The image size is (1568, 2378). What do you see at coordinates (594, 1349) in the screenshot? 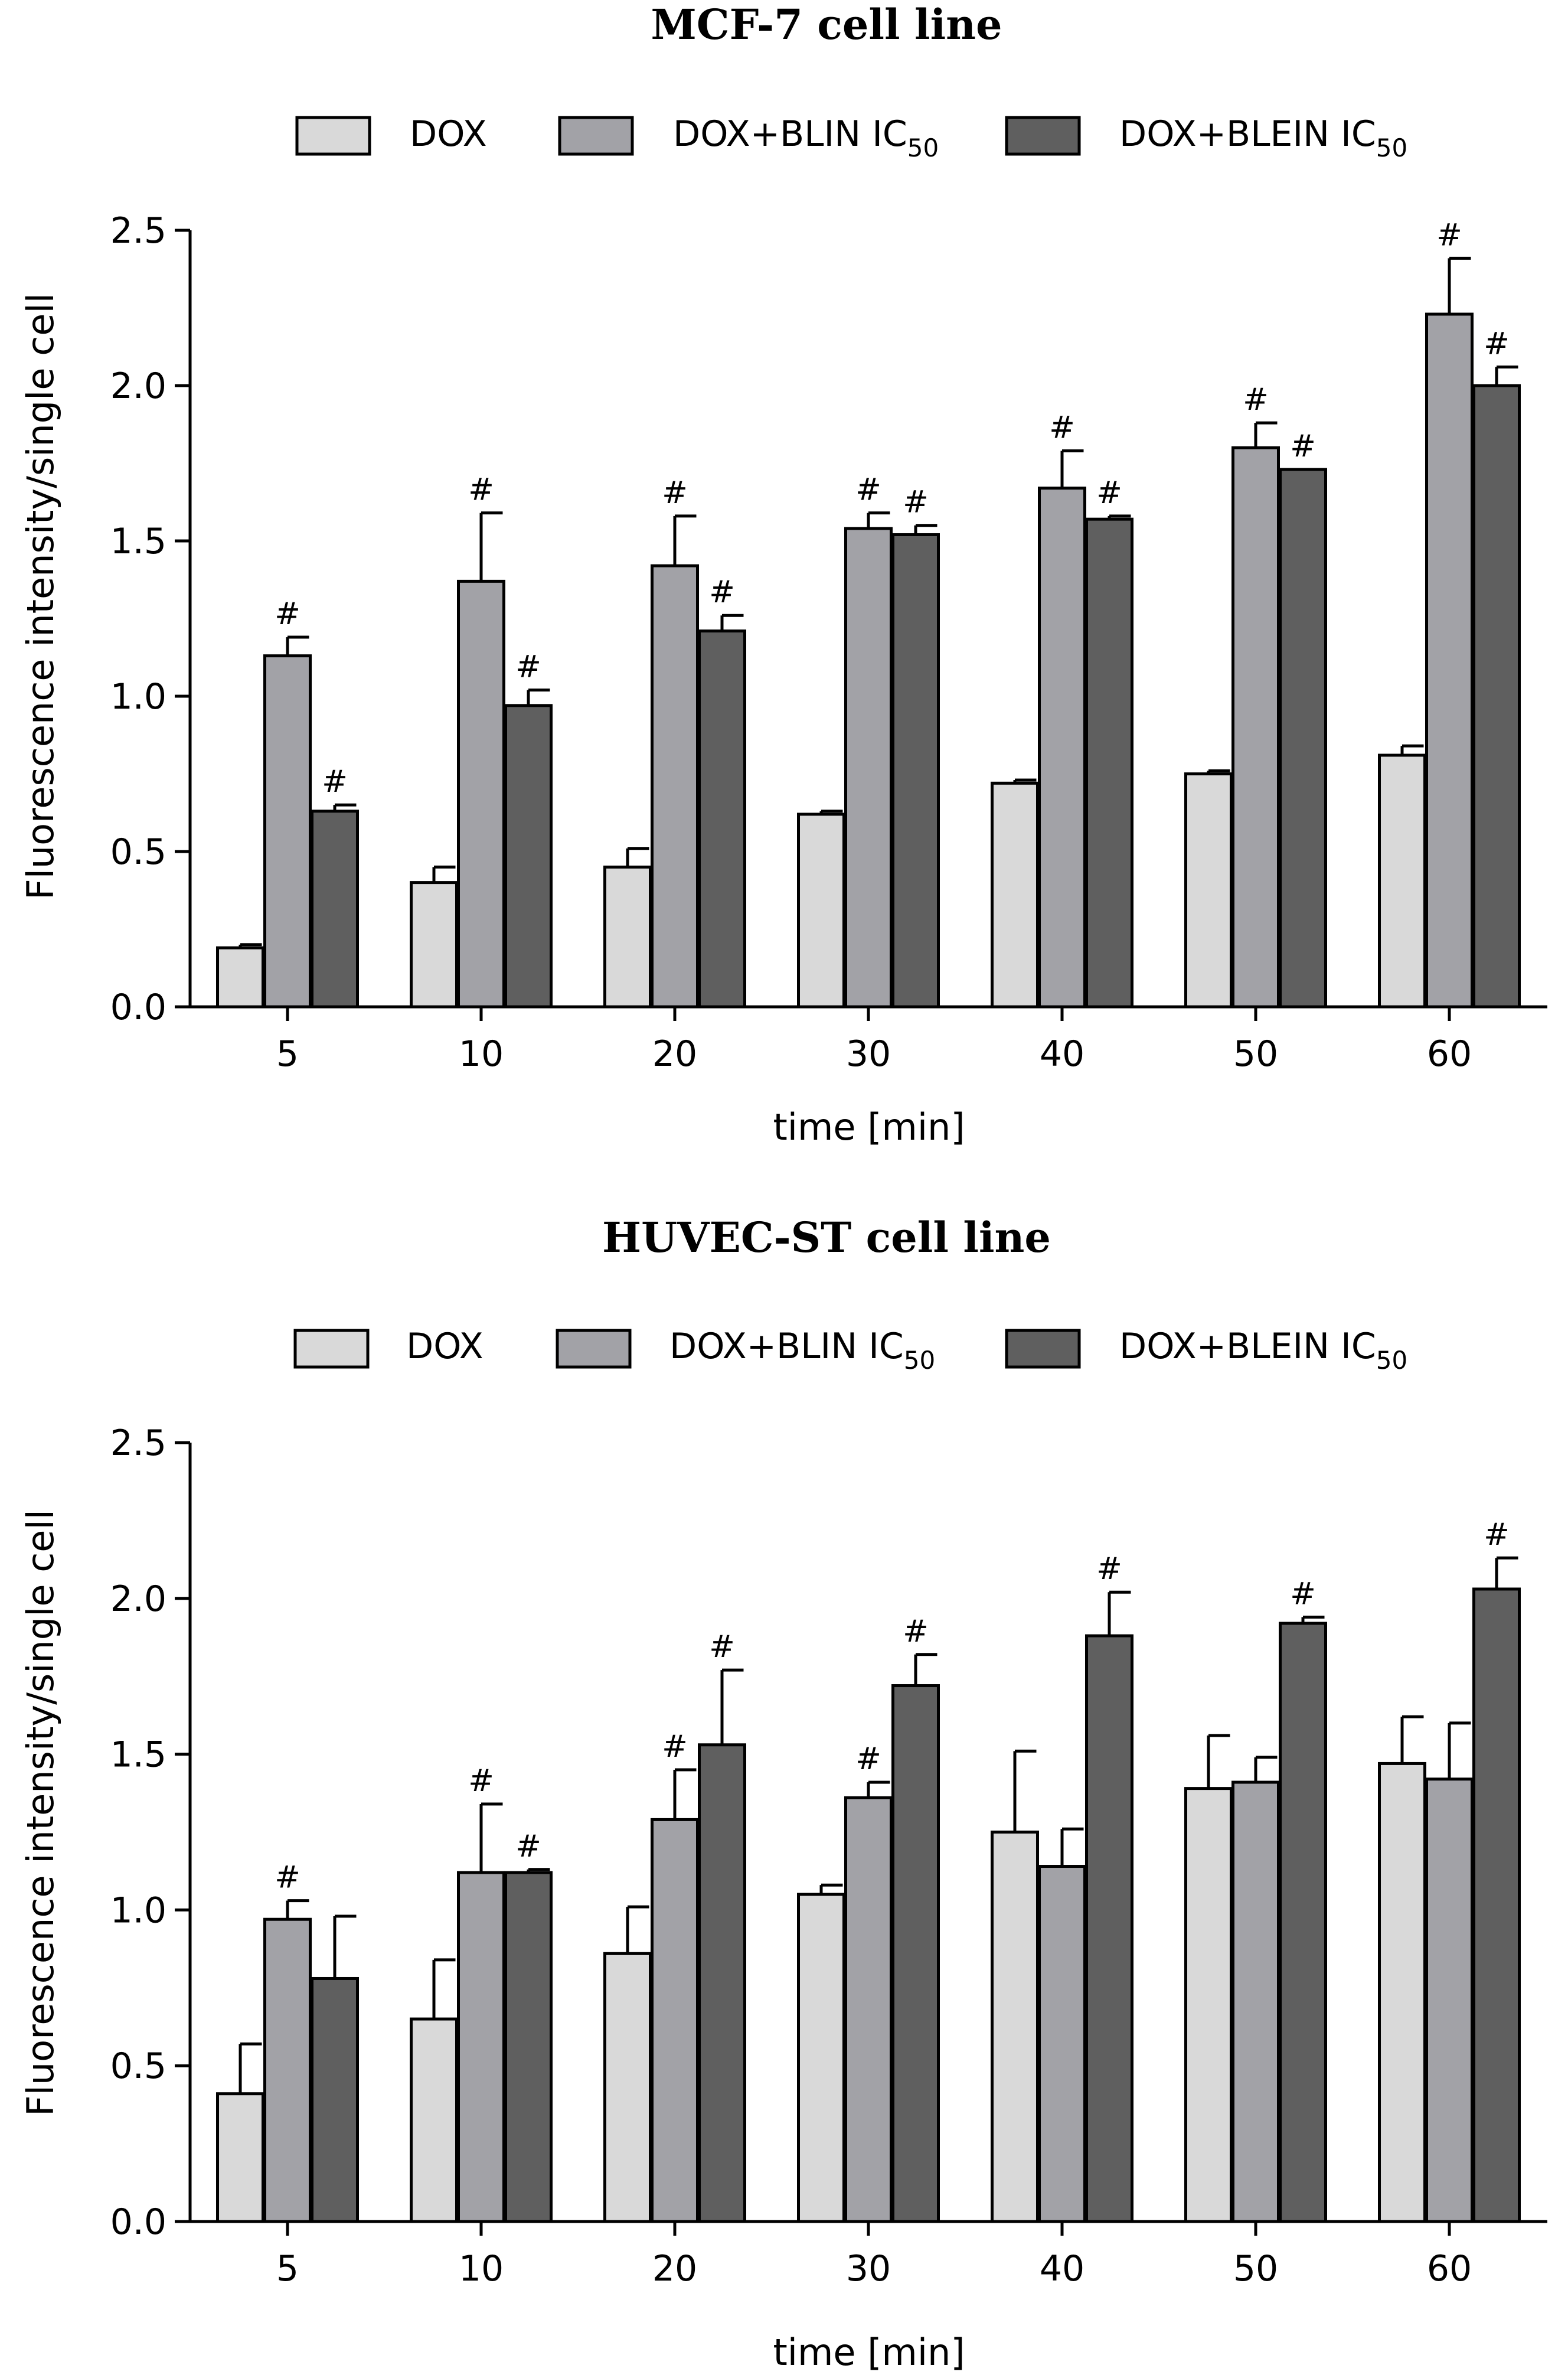
I see `legend-swatch-dox-blin` at bounding box center [594, 1349].